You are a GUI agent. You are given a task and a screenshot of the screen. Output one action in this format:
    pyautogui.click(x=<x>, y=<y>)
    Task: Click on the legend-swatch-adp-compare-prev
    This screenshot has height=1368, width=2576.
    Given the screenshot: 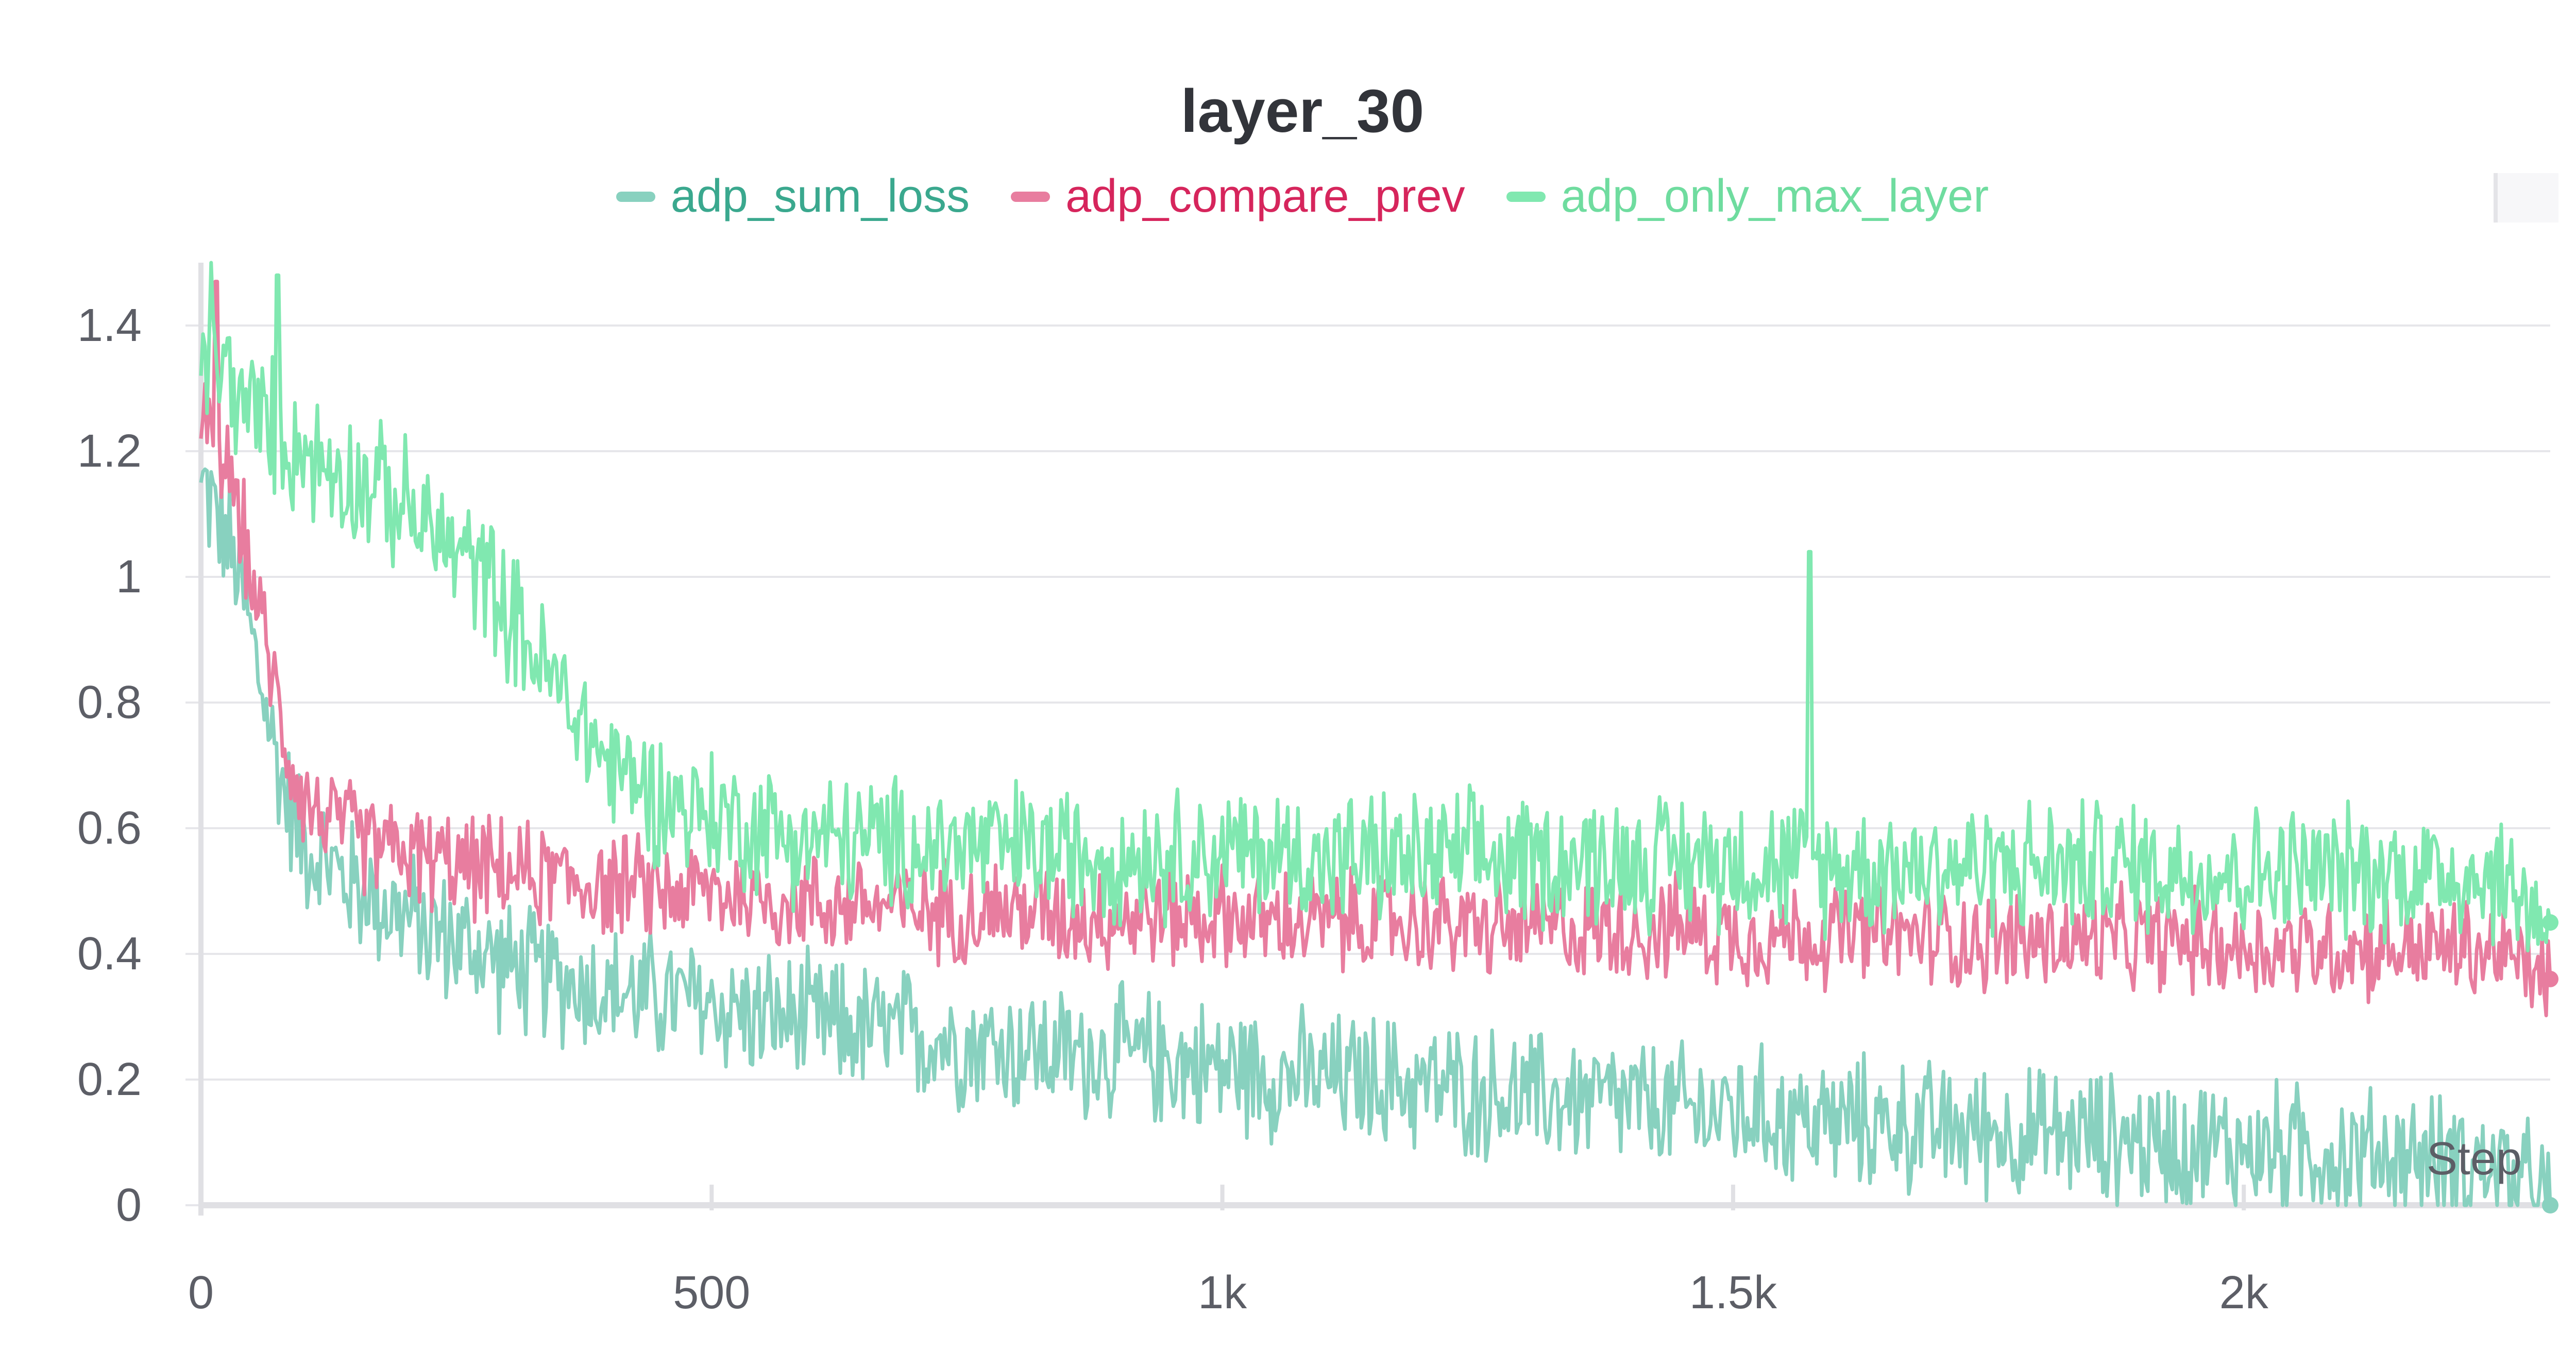 What is the action you would take?
    pyautogui.click(x=1030, y=196)
    